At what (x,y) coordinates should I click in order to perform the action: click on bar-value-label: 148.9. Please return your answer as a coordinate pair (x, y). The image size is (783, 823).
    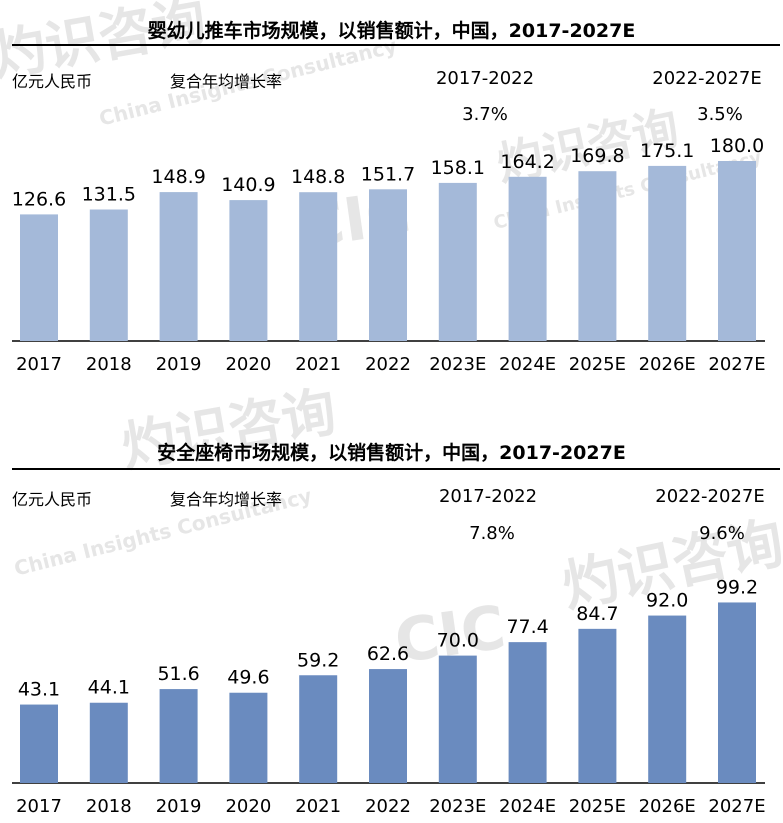
    Looking at the image, I should click on (178, 177).